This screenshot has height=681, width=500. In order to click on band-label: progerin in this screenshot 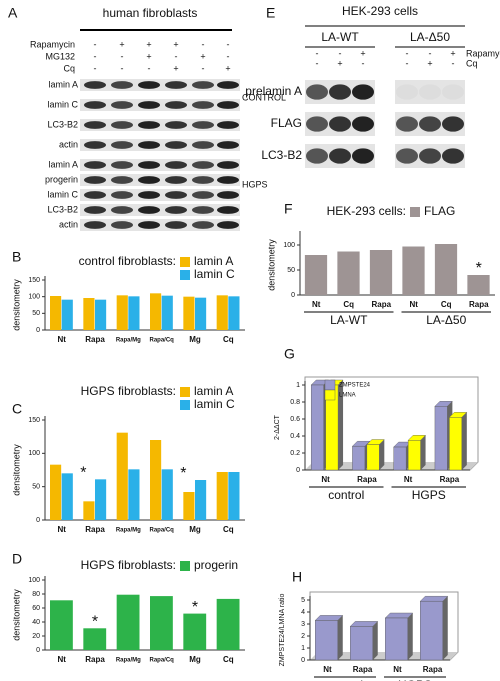, I will do `click(61, 179)`.